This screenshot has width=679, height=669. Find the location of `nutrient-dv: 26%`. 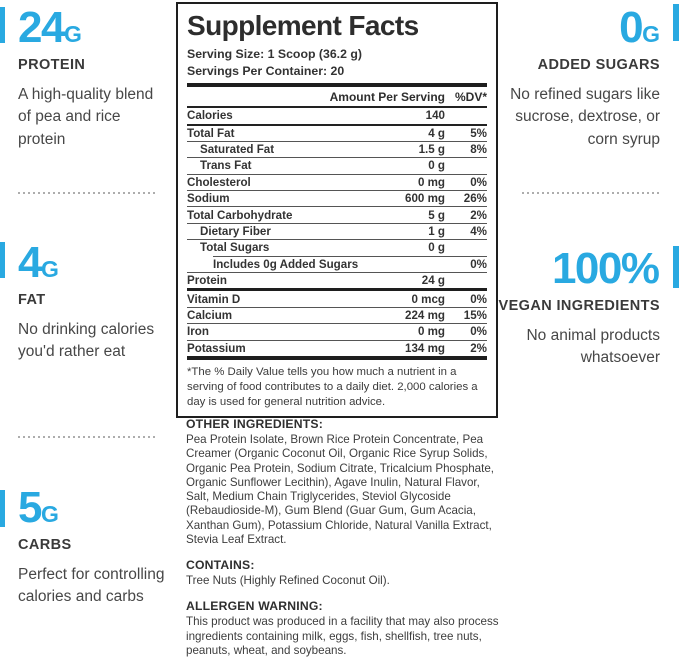

nutrient-dv: 26% is located at coordinates (475, 199).